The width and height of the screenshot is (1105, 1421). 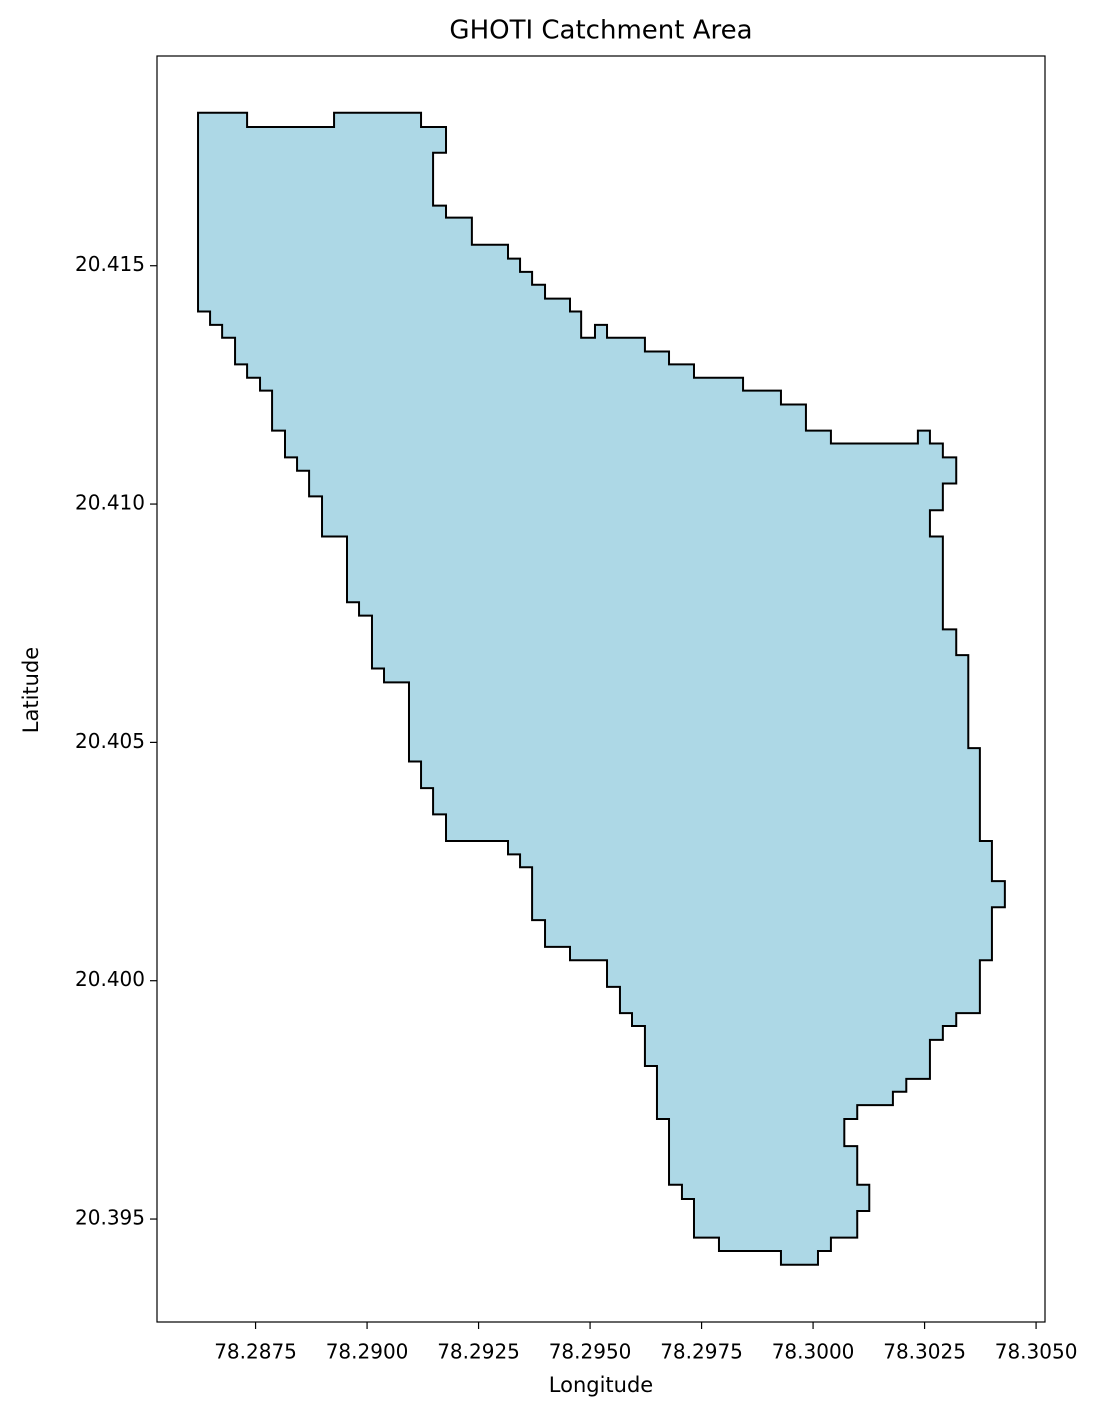 What do you see at coordinates (110, 503) in the screenshot?
I see `y-tick-label: 20.410` at bounding box center [110, 503].